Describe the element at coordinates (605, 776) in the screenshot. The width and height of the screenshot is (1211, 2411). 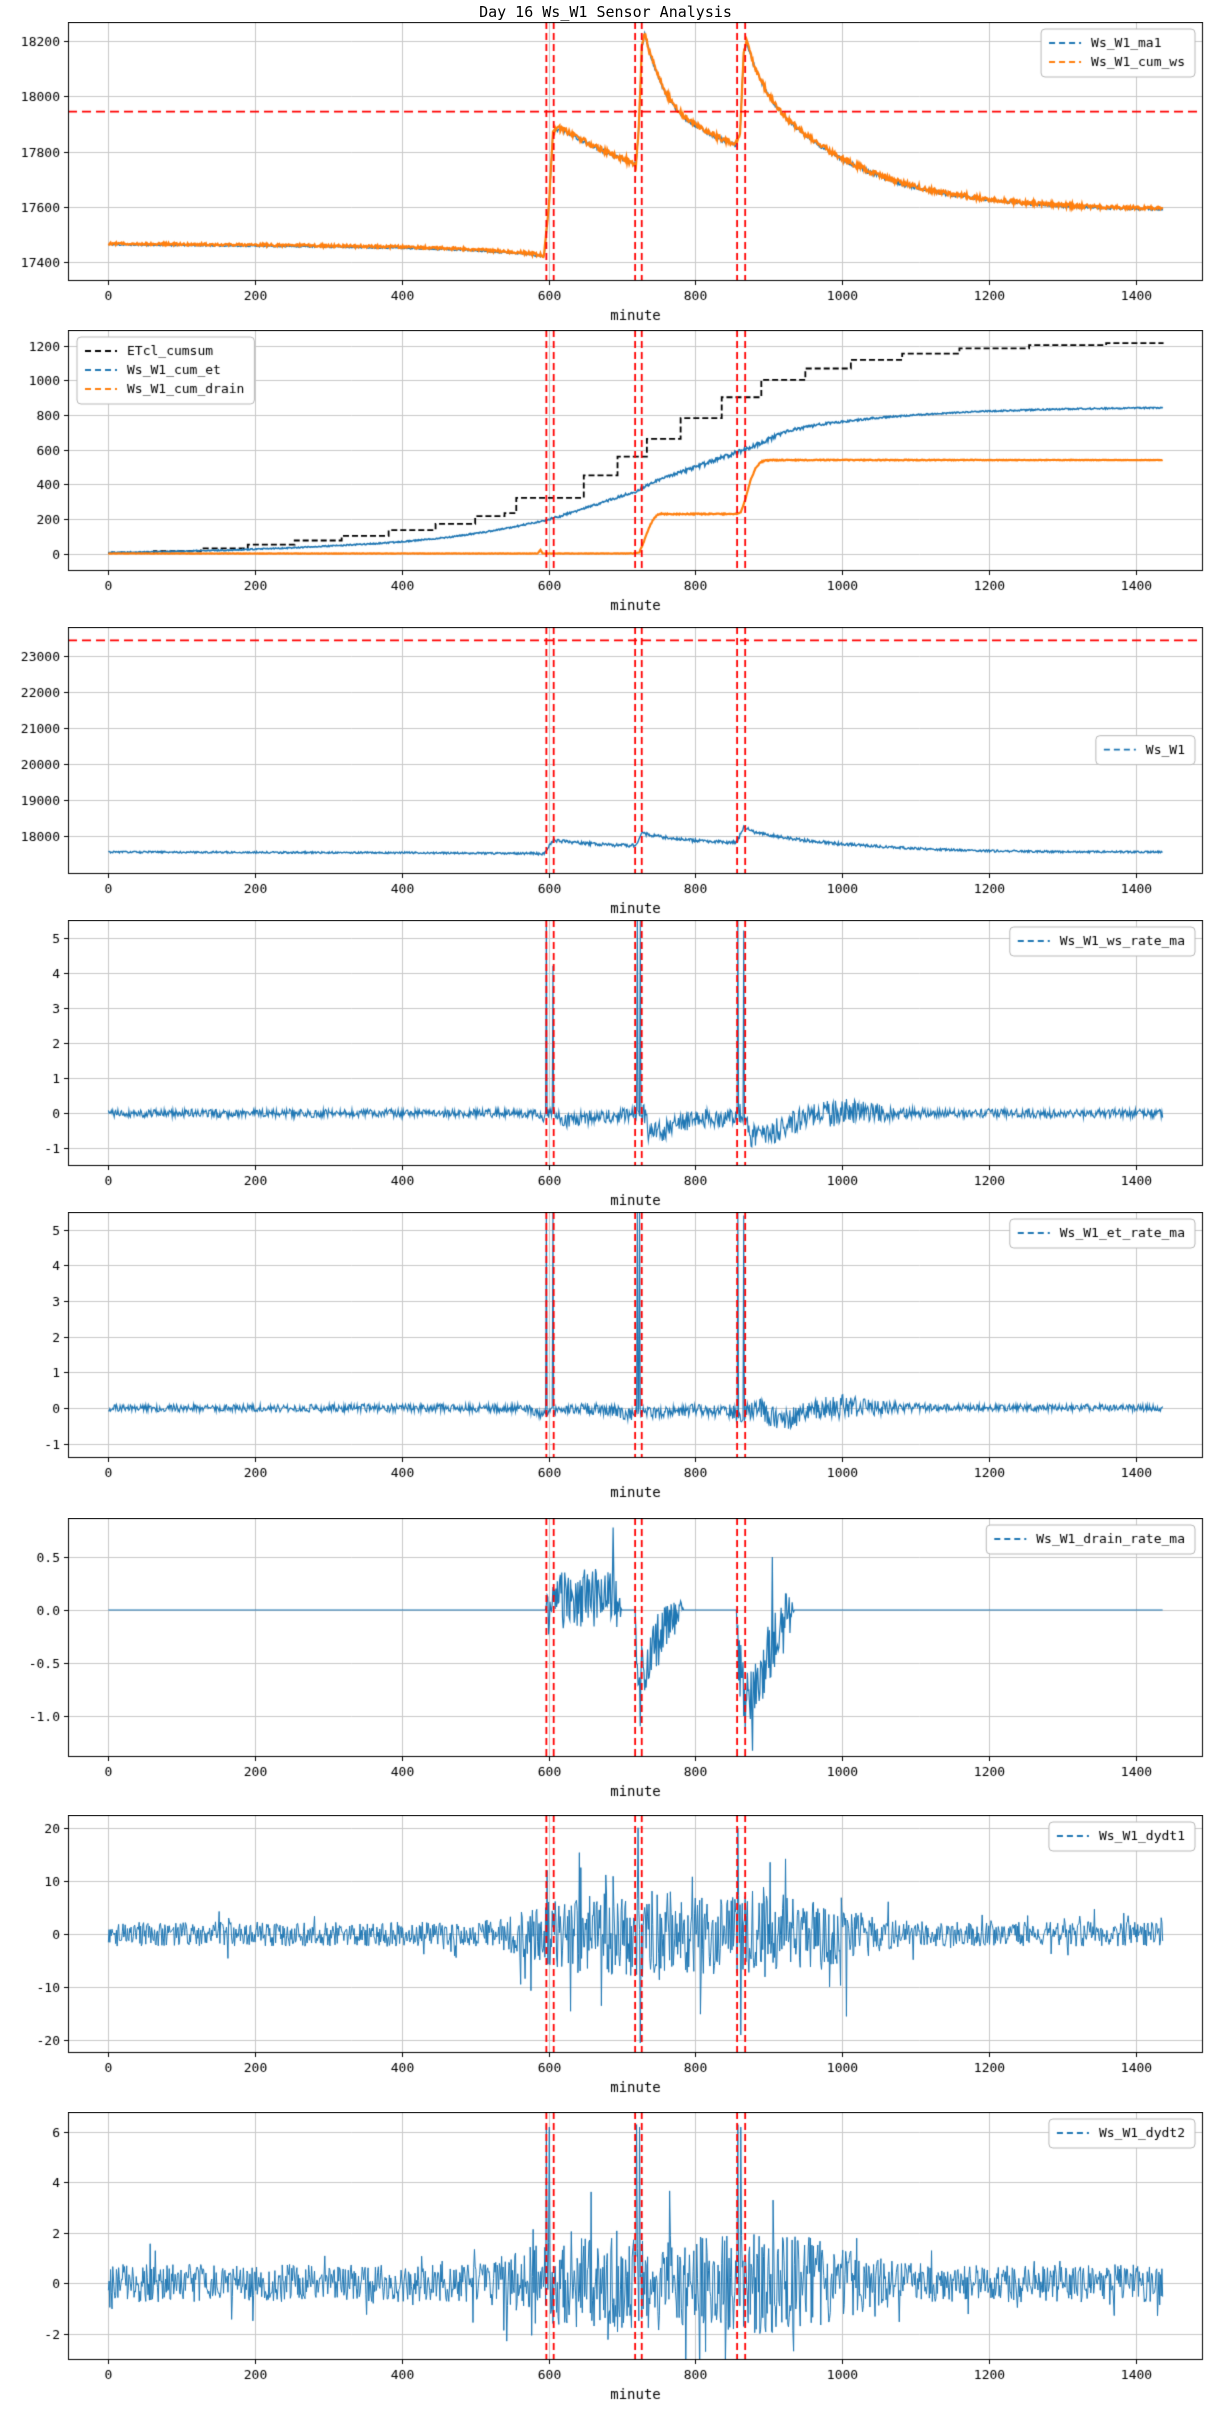
I see `subplot-3-canvas` at that location.